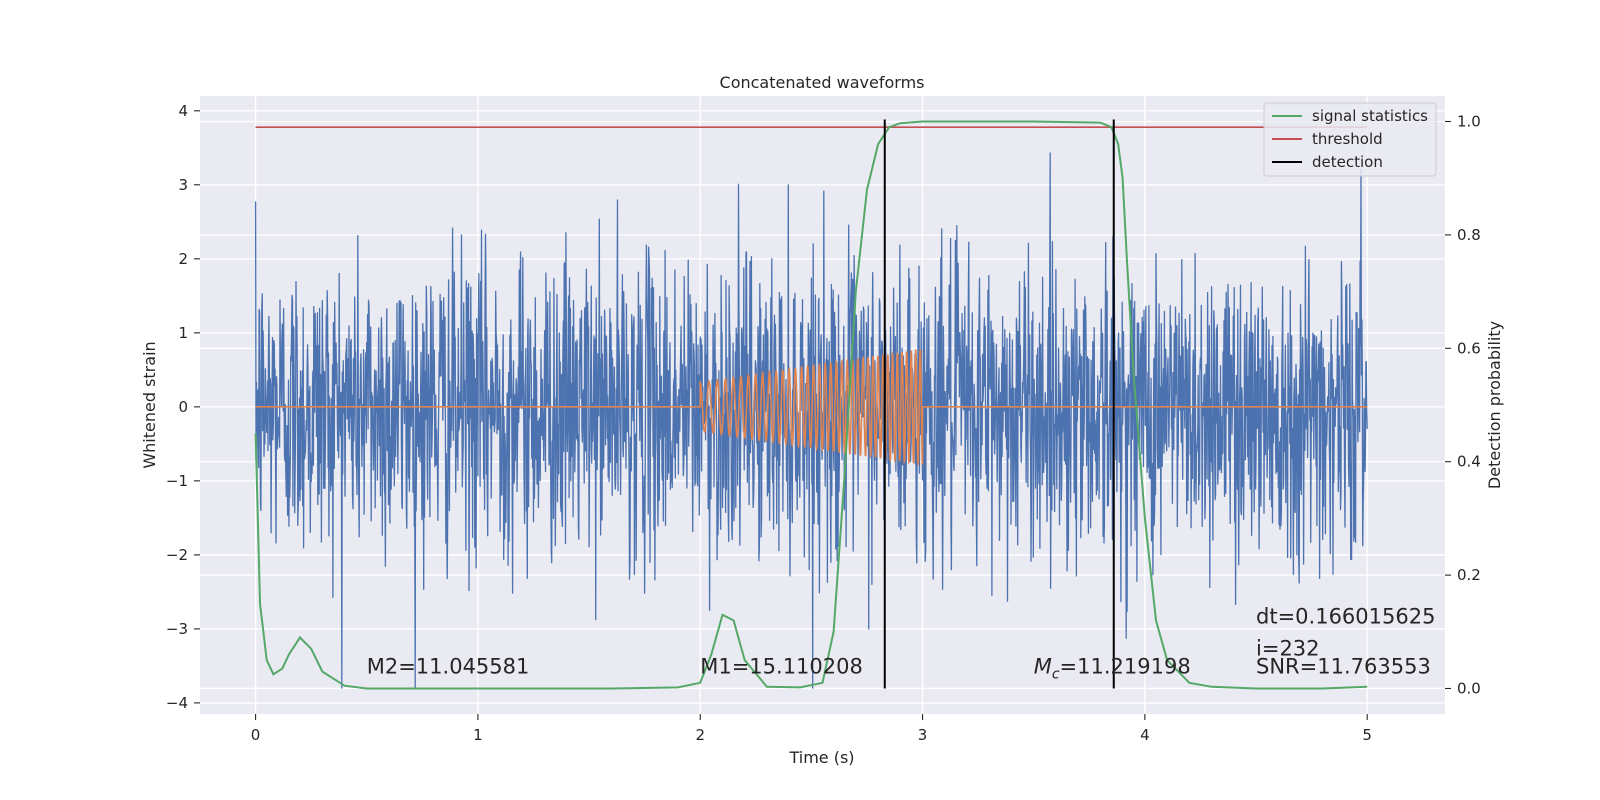 The height and width of the screenshot is (800, 1600). Describe the element at coordinates (183, 259) in the screenshot. I see `y-tick-label: 2` at that location.